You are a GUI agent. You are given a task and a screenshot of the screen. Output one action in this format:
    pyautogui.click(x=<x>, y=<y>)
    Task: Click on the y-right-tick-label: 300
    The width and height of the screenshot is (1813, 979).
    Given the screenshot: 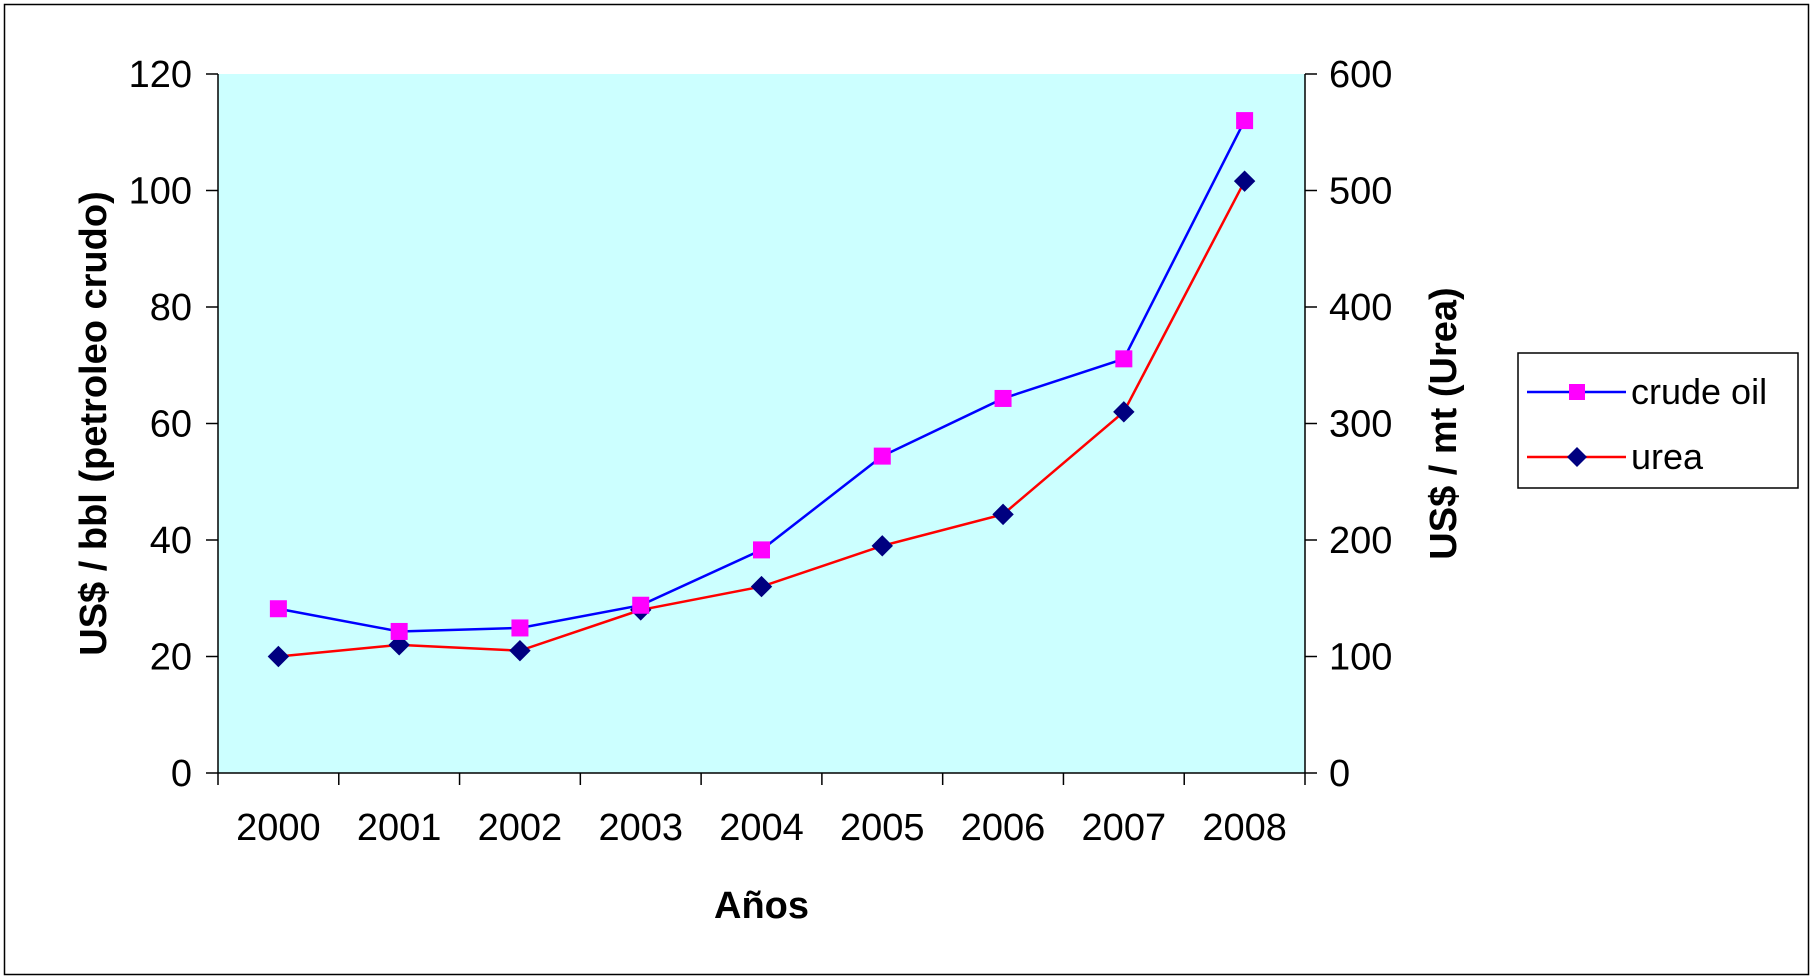 What is the action you would take?
    pyautogui.click(x=1360, y=425)
    